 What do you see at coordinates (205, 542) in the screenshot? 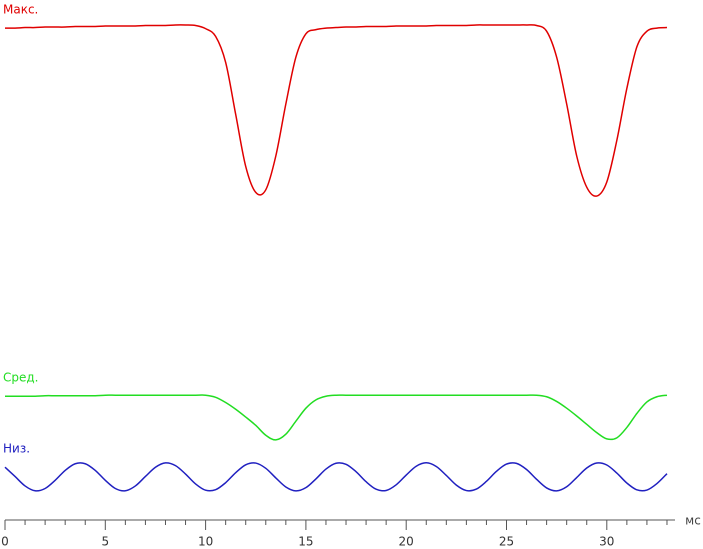
I see `x-tick-label: 10` at bounding box center [205, 542].